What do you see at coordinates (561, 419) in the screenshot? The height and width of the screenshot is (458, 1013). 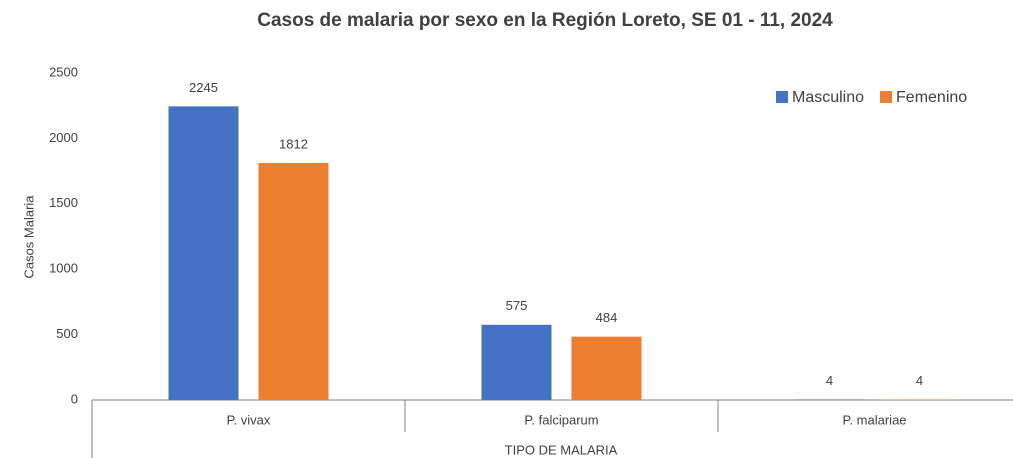 I see `x-tick-label: P. falciparum` at bounding box center [561, 419].